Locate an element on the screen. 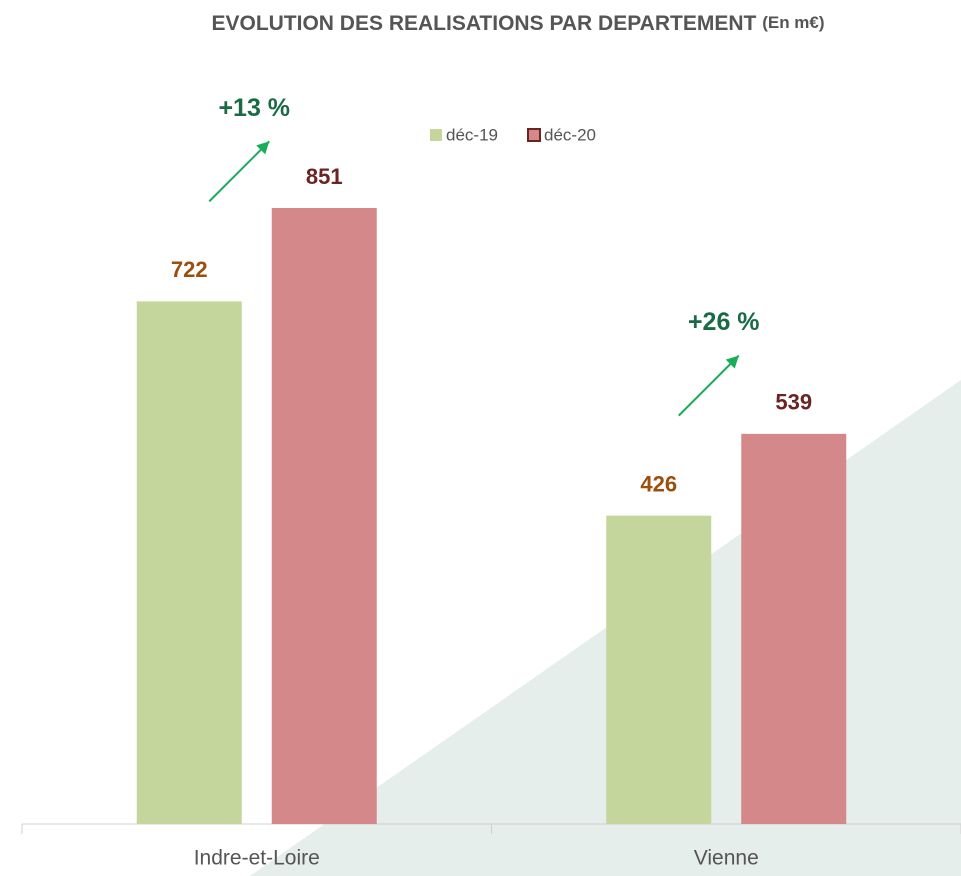 This screenshot has height=876, width=961. x-tick-label: Vienne is located at coordinates (726, 858).